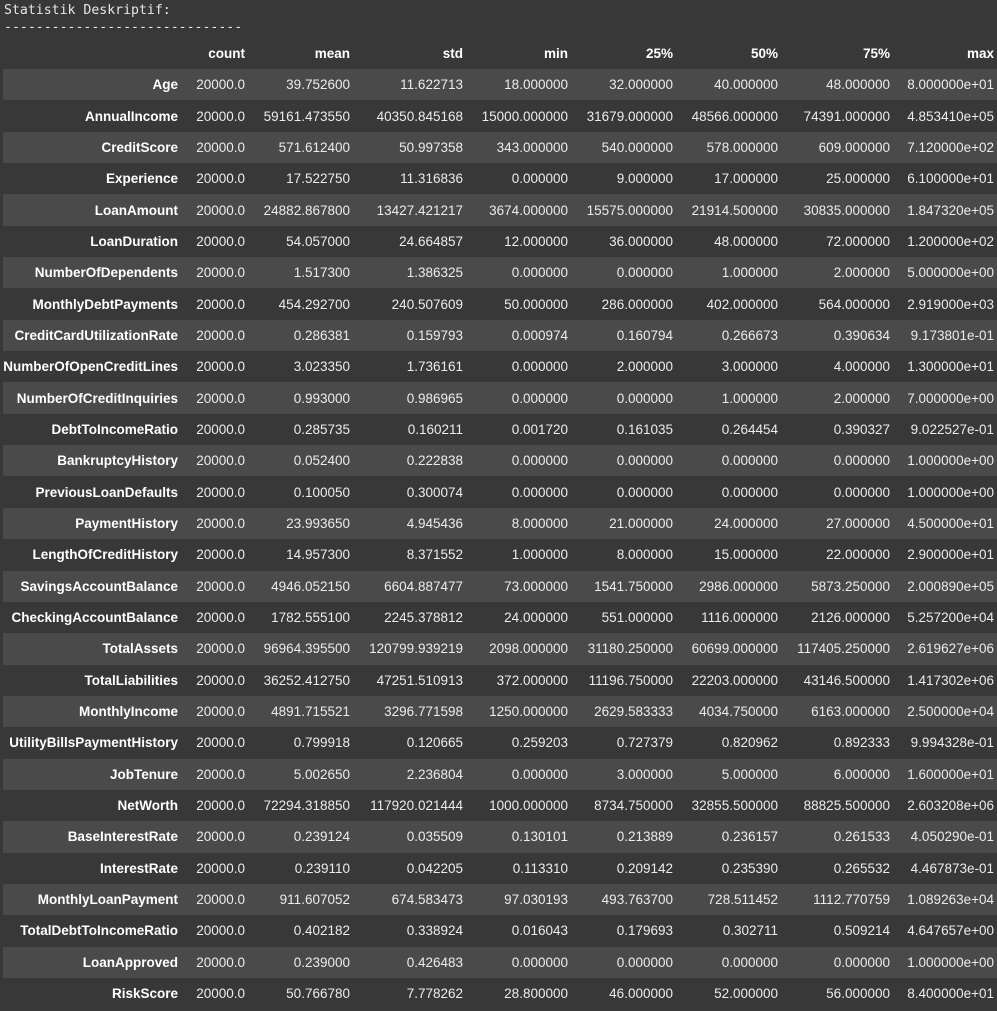  What do you see at coordinates (536, 900) in the screenshot?
I see `table-cell: 97.030193` at bounding box center [536, 900].